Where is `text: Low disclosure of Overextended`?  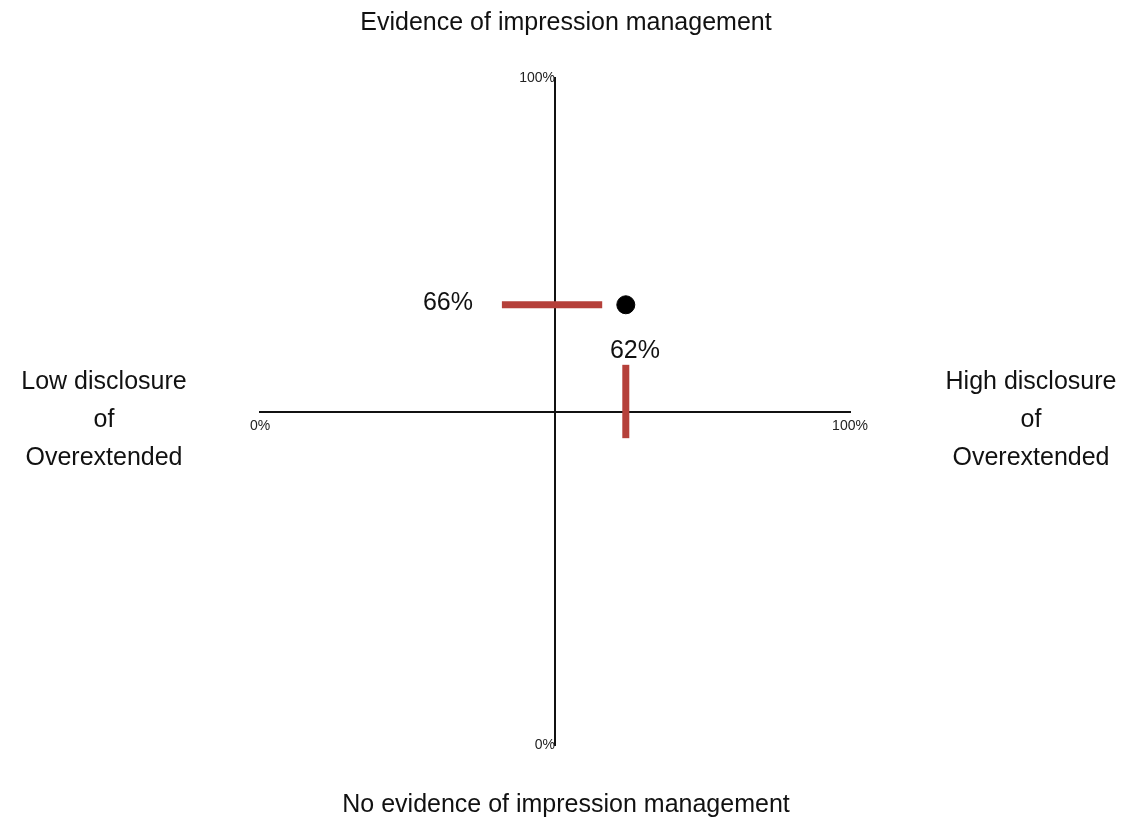
text: Low disclosure of Overextended is located at coordinates (104, 418).